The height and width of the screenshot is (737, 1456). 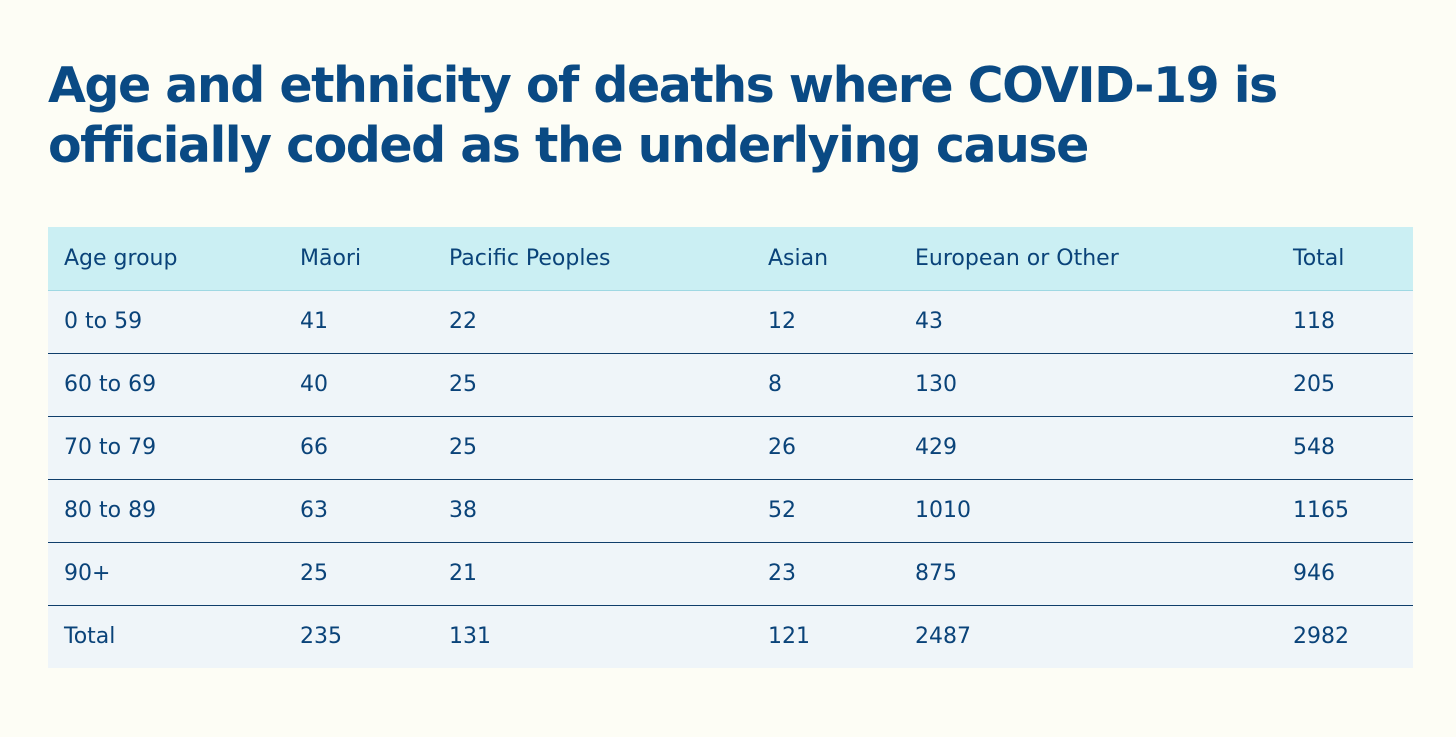 I want to click on cell-european-or-other: 130, so click(x=1088, y=385).